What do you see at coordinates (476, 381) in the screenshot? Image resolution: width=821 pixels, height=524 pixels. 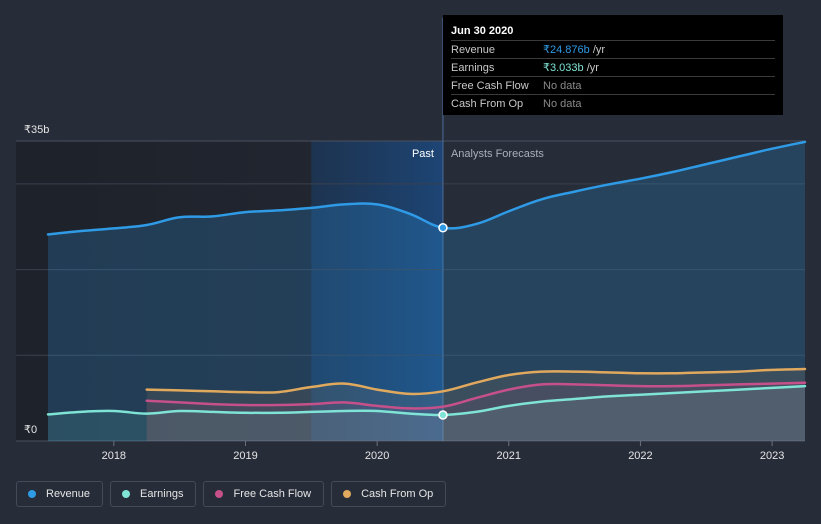 I see `cash-from-op-line` at bounding box center [476, 381].